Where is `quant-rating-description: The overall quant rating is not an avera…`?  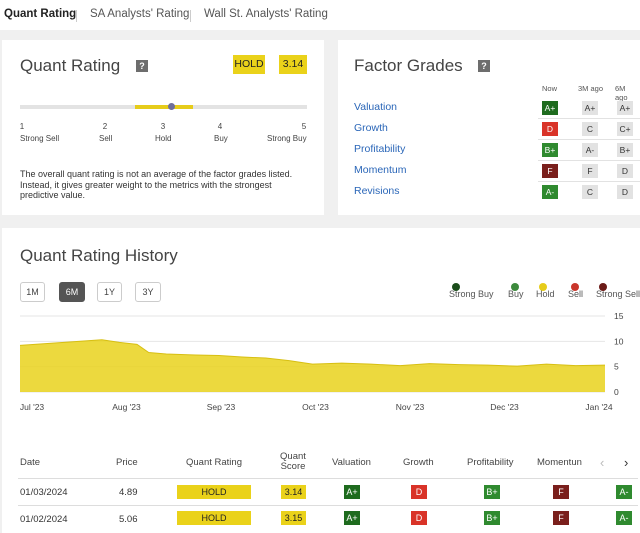
quant-rating-description: The overall quant rating is not an avera… is located at coordinates (156, 184).